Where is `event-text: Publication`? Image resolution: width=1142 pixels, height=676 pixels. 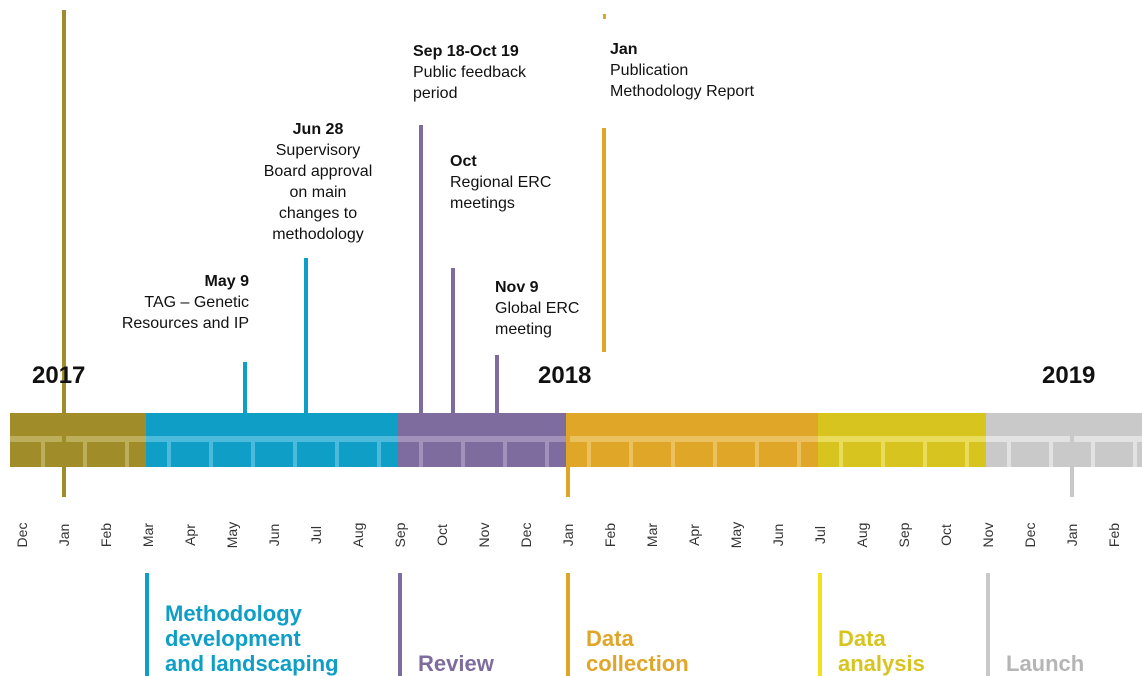 event-text: Publication is located at coordinates (649, 70).